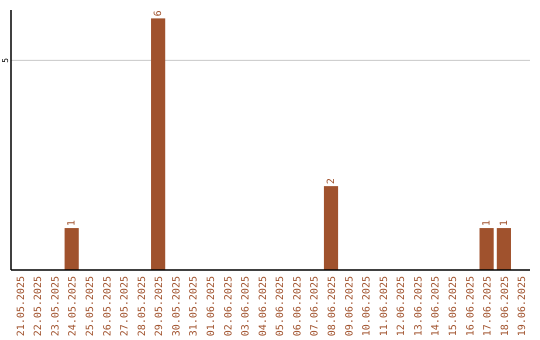  What do you see at coordinates (194, 306) in the screenshot?
I see `x-tick-label: 31.05.2025` at bounding box center [194, 306].